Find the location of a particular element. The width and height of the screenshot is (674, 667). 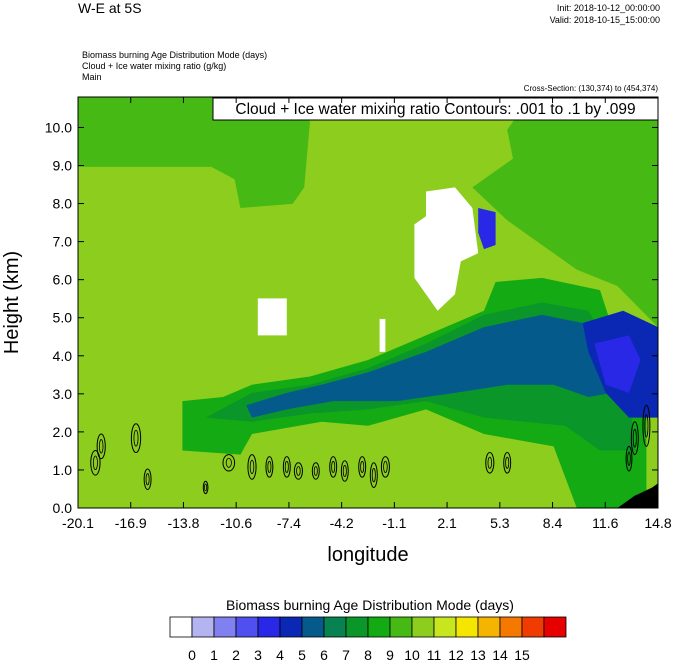

init-time: Init: 2018-10-12_00:00:00 is located at coordinates (608, 8).